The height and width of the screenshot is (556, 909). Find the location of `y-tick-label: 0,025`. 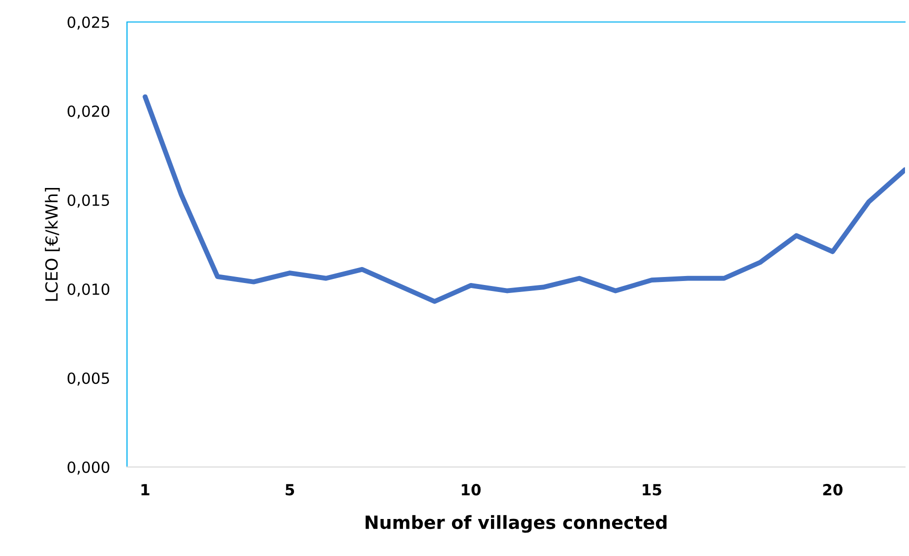

y-tick-label: 0,025 is located at coordinates (88, 23).